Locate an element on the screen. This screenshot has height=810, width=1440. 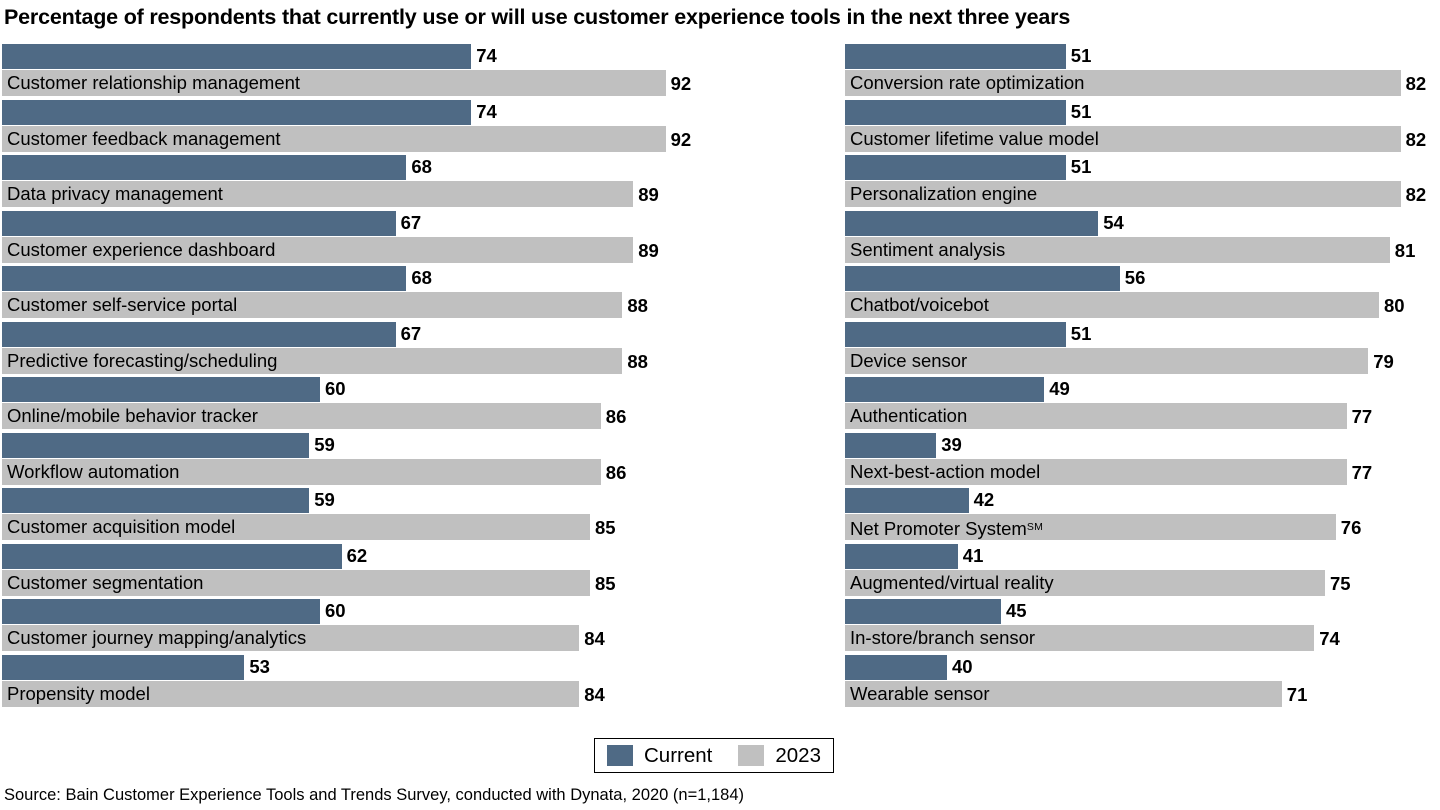
bar-value-current: 42 is located at coordinates (984, 499).